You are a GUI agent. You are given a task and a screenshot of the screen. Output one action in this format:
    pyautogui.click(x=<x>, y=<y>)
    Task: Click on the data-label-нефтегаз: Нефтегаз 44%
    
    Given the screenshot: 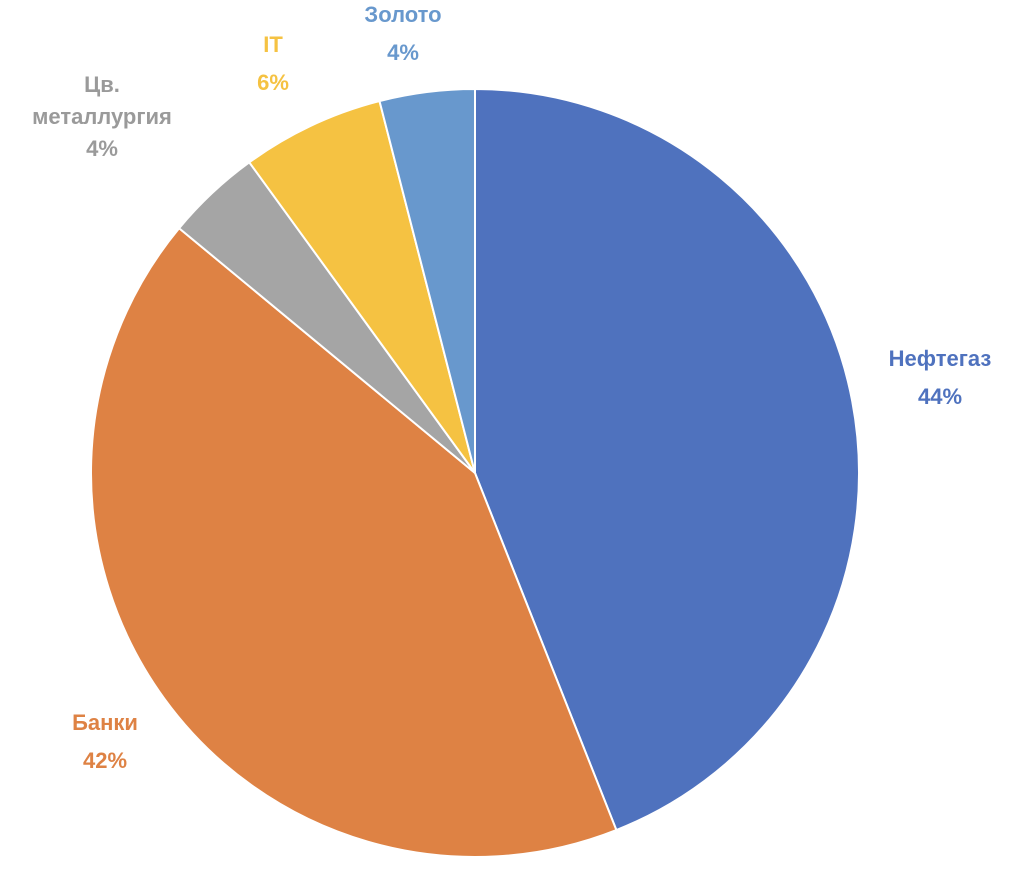 What is the action you would take?
    pyautogui.click(x=940, y=377)
    